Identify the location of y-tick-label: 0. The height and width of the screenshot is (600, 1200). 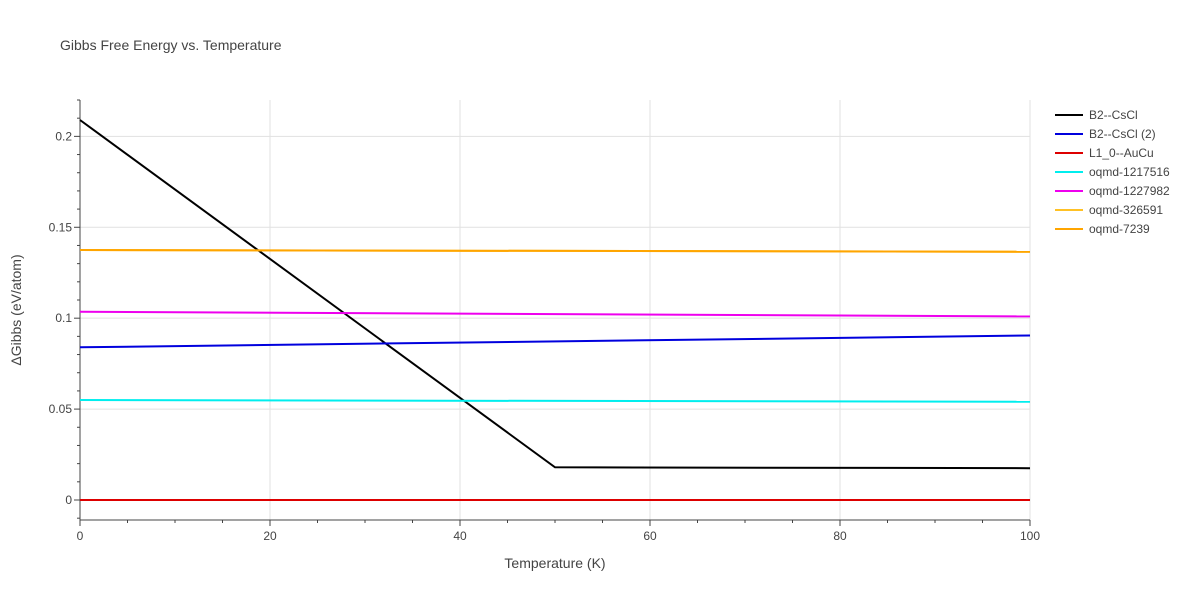
(68, 500).